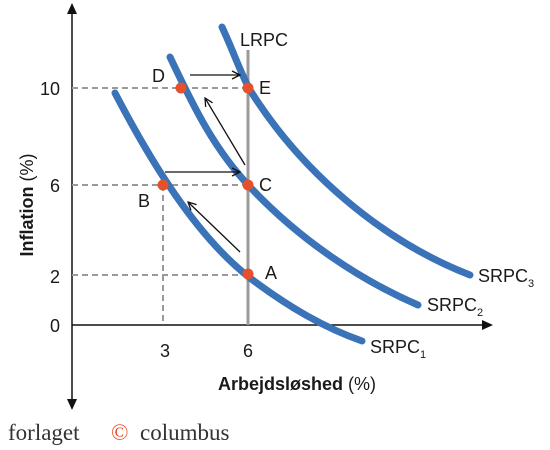 Image resolution: width=550 pixels, height=450 pixels. What do you see at coordinates (184, 432) in the screenshot?
I see `footer-right: columbus` at bounding box center [184, 432].